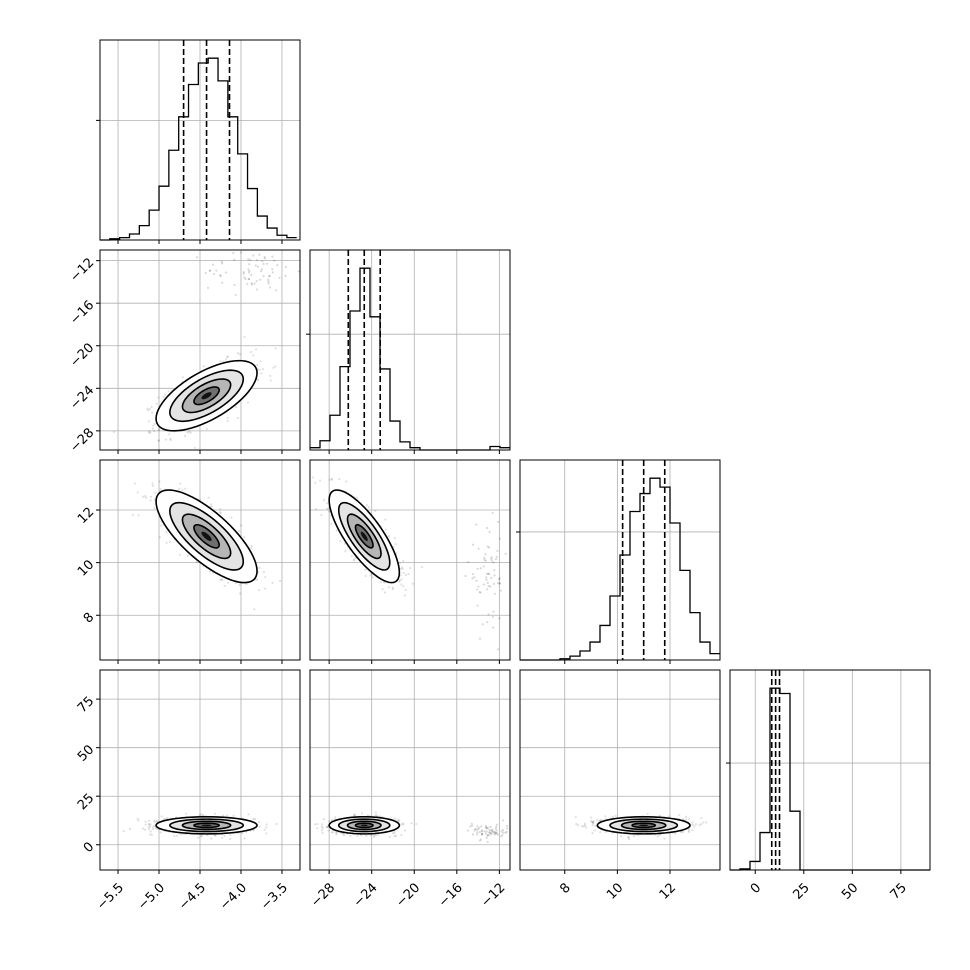 The height and width of the screenshot is (970, 970). What do you see at coordinates (206, 536) in the screenshot?
I see `density-level` at bounding box center [206, 536].